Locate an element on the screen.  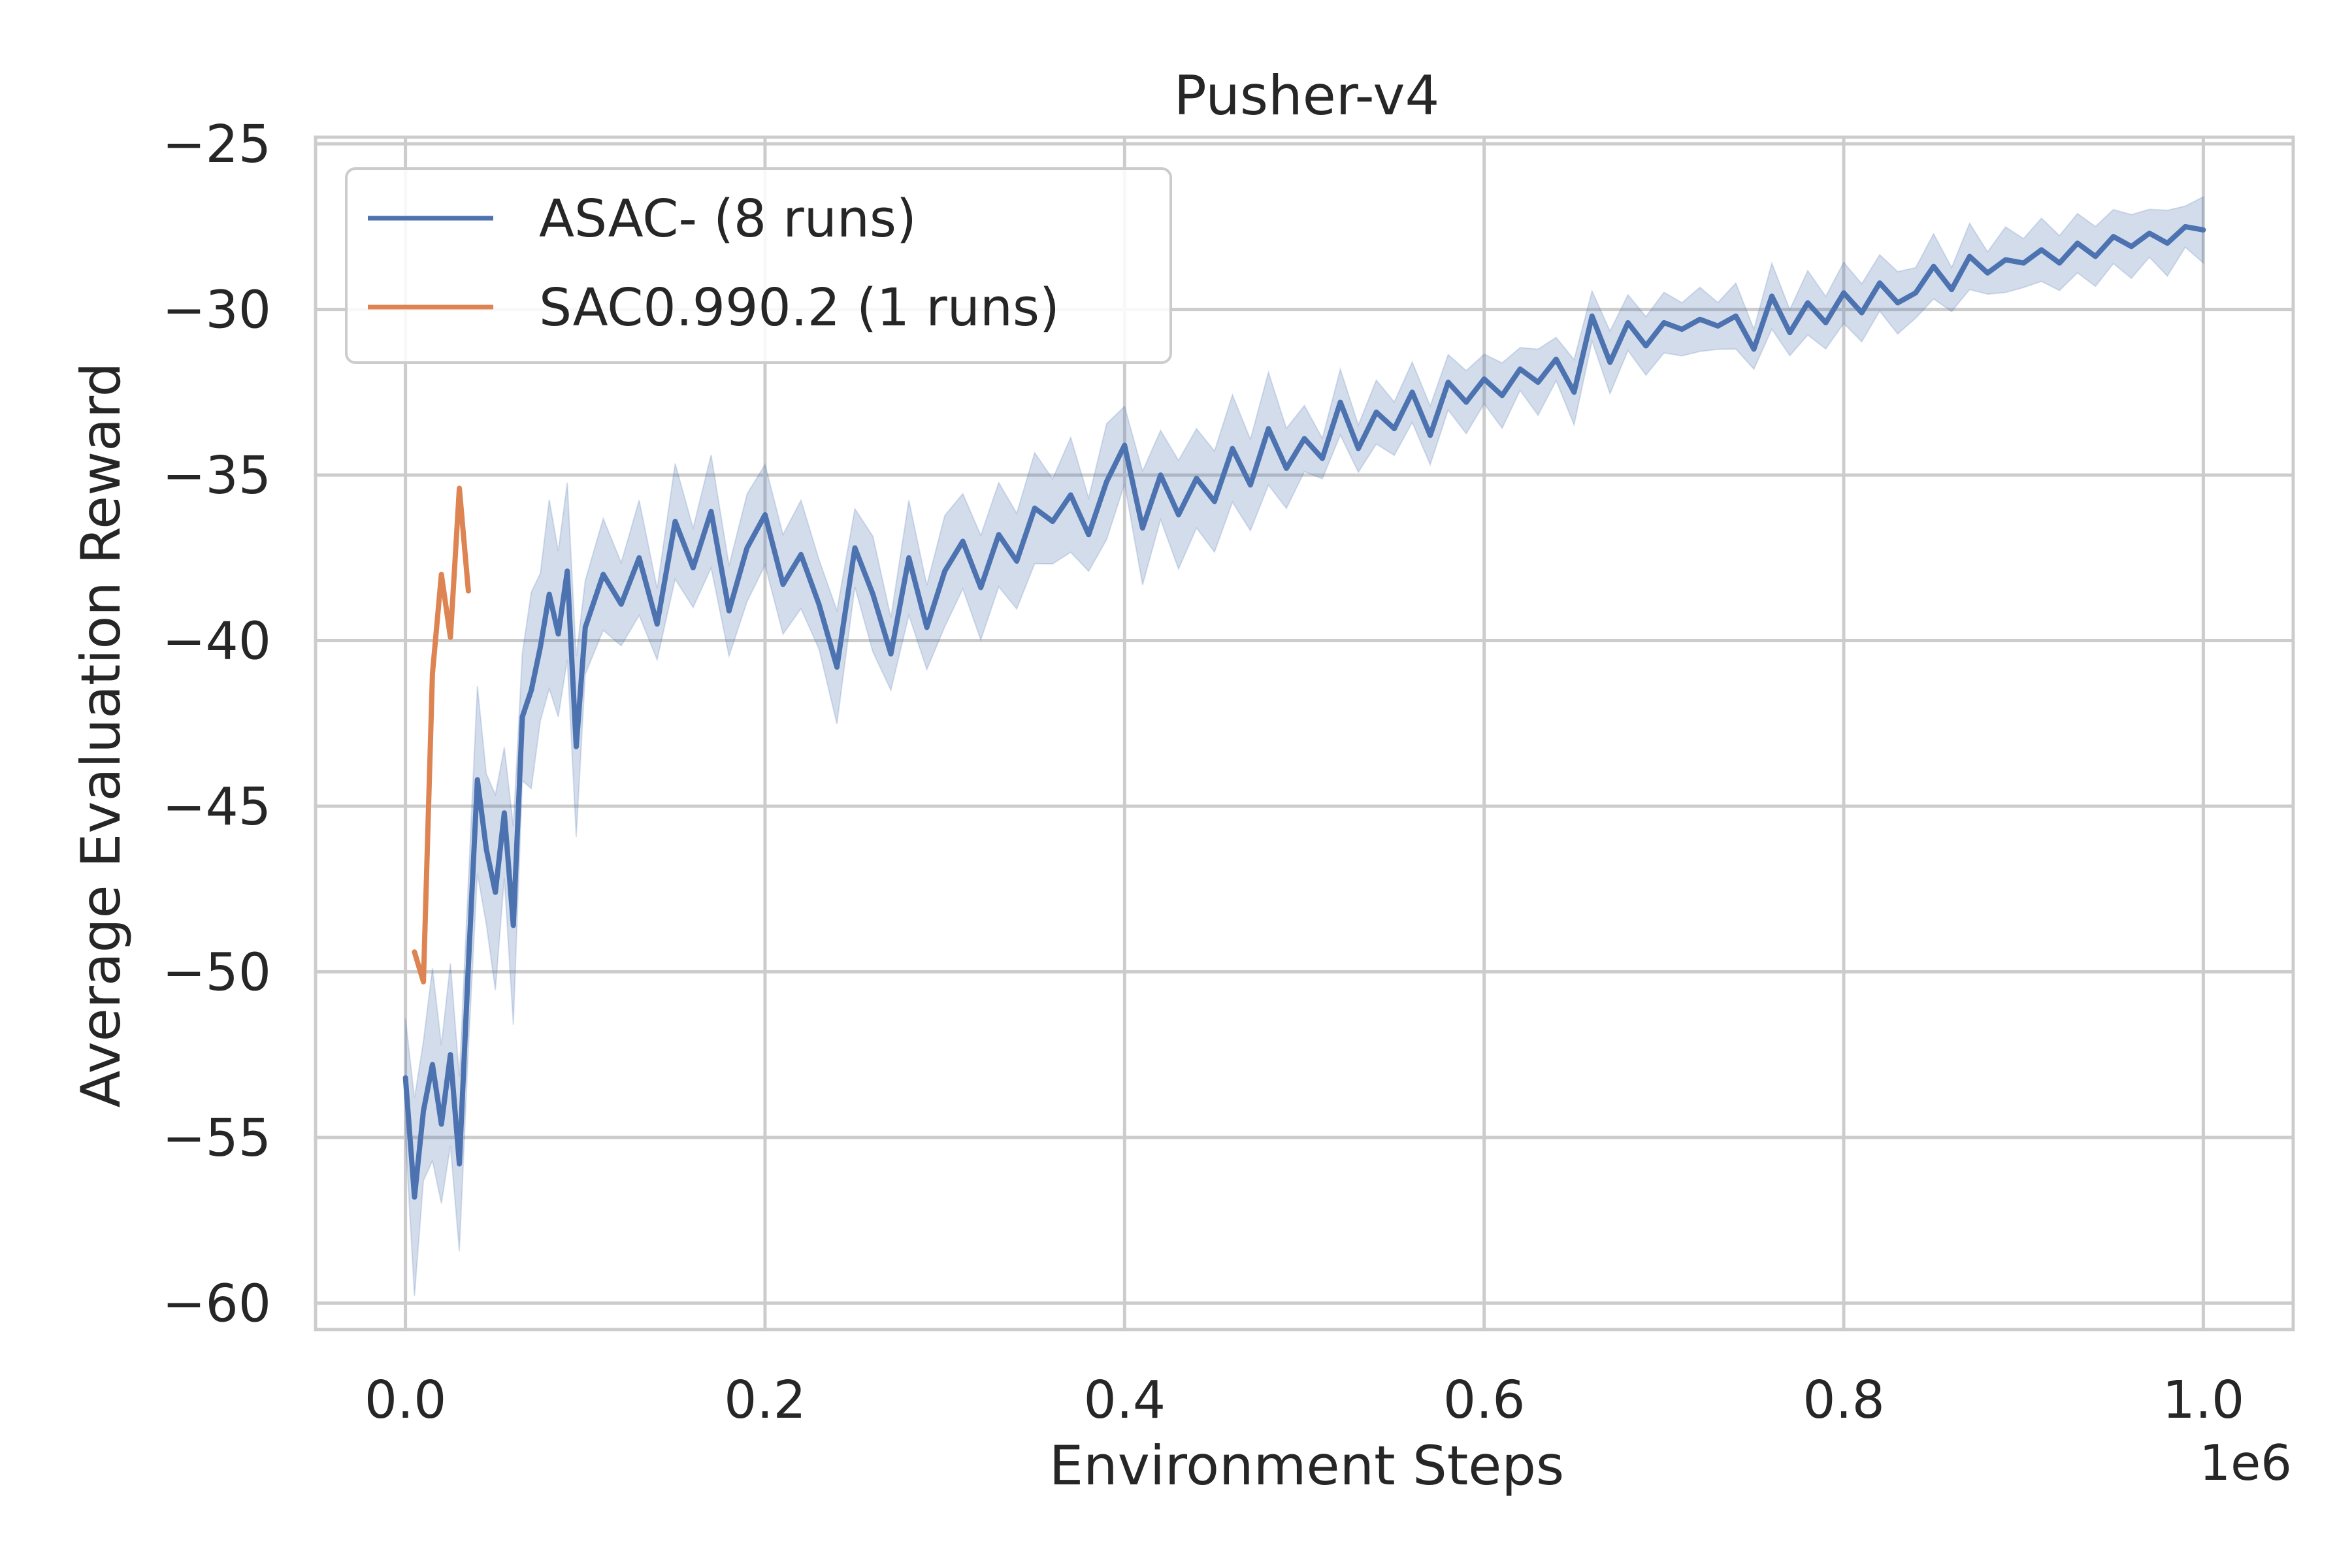
x-axis-label: Environment Steps is located at coordinates (1307, 1465).